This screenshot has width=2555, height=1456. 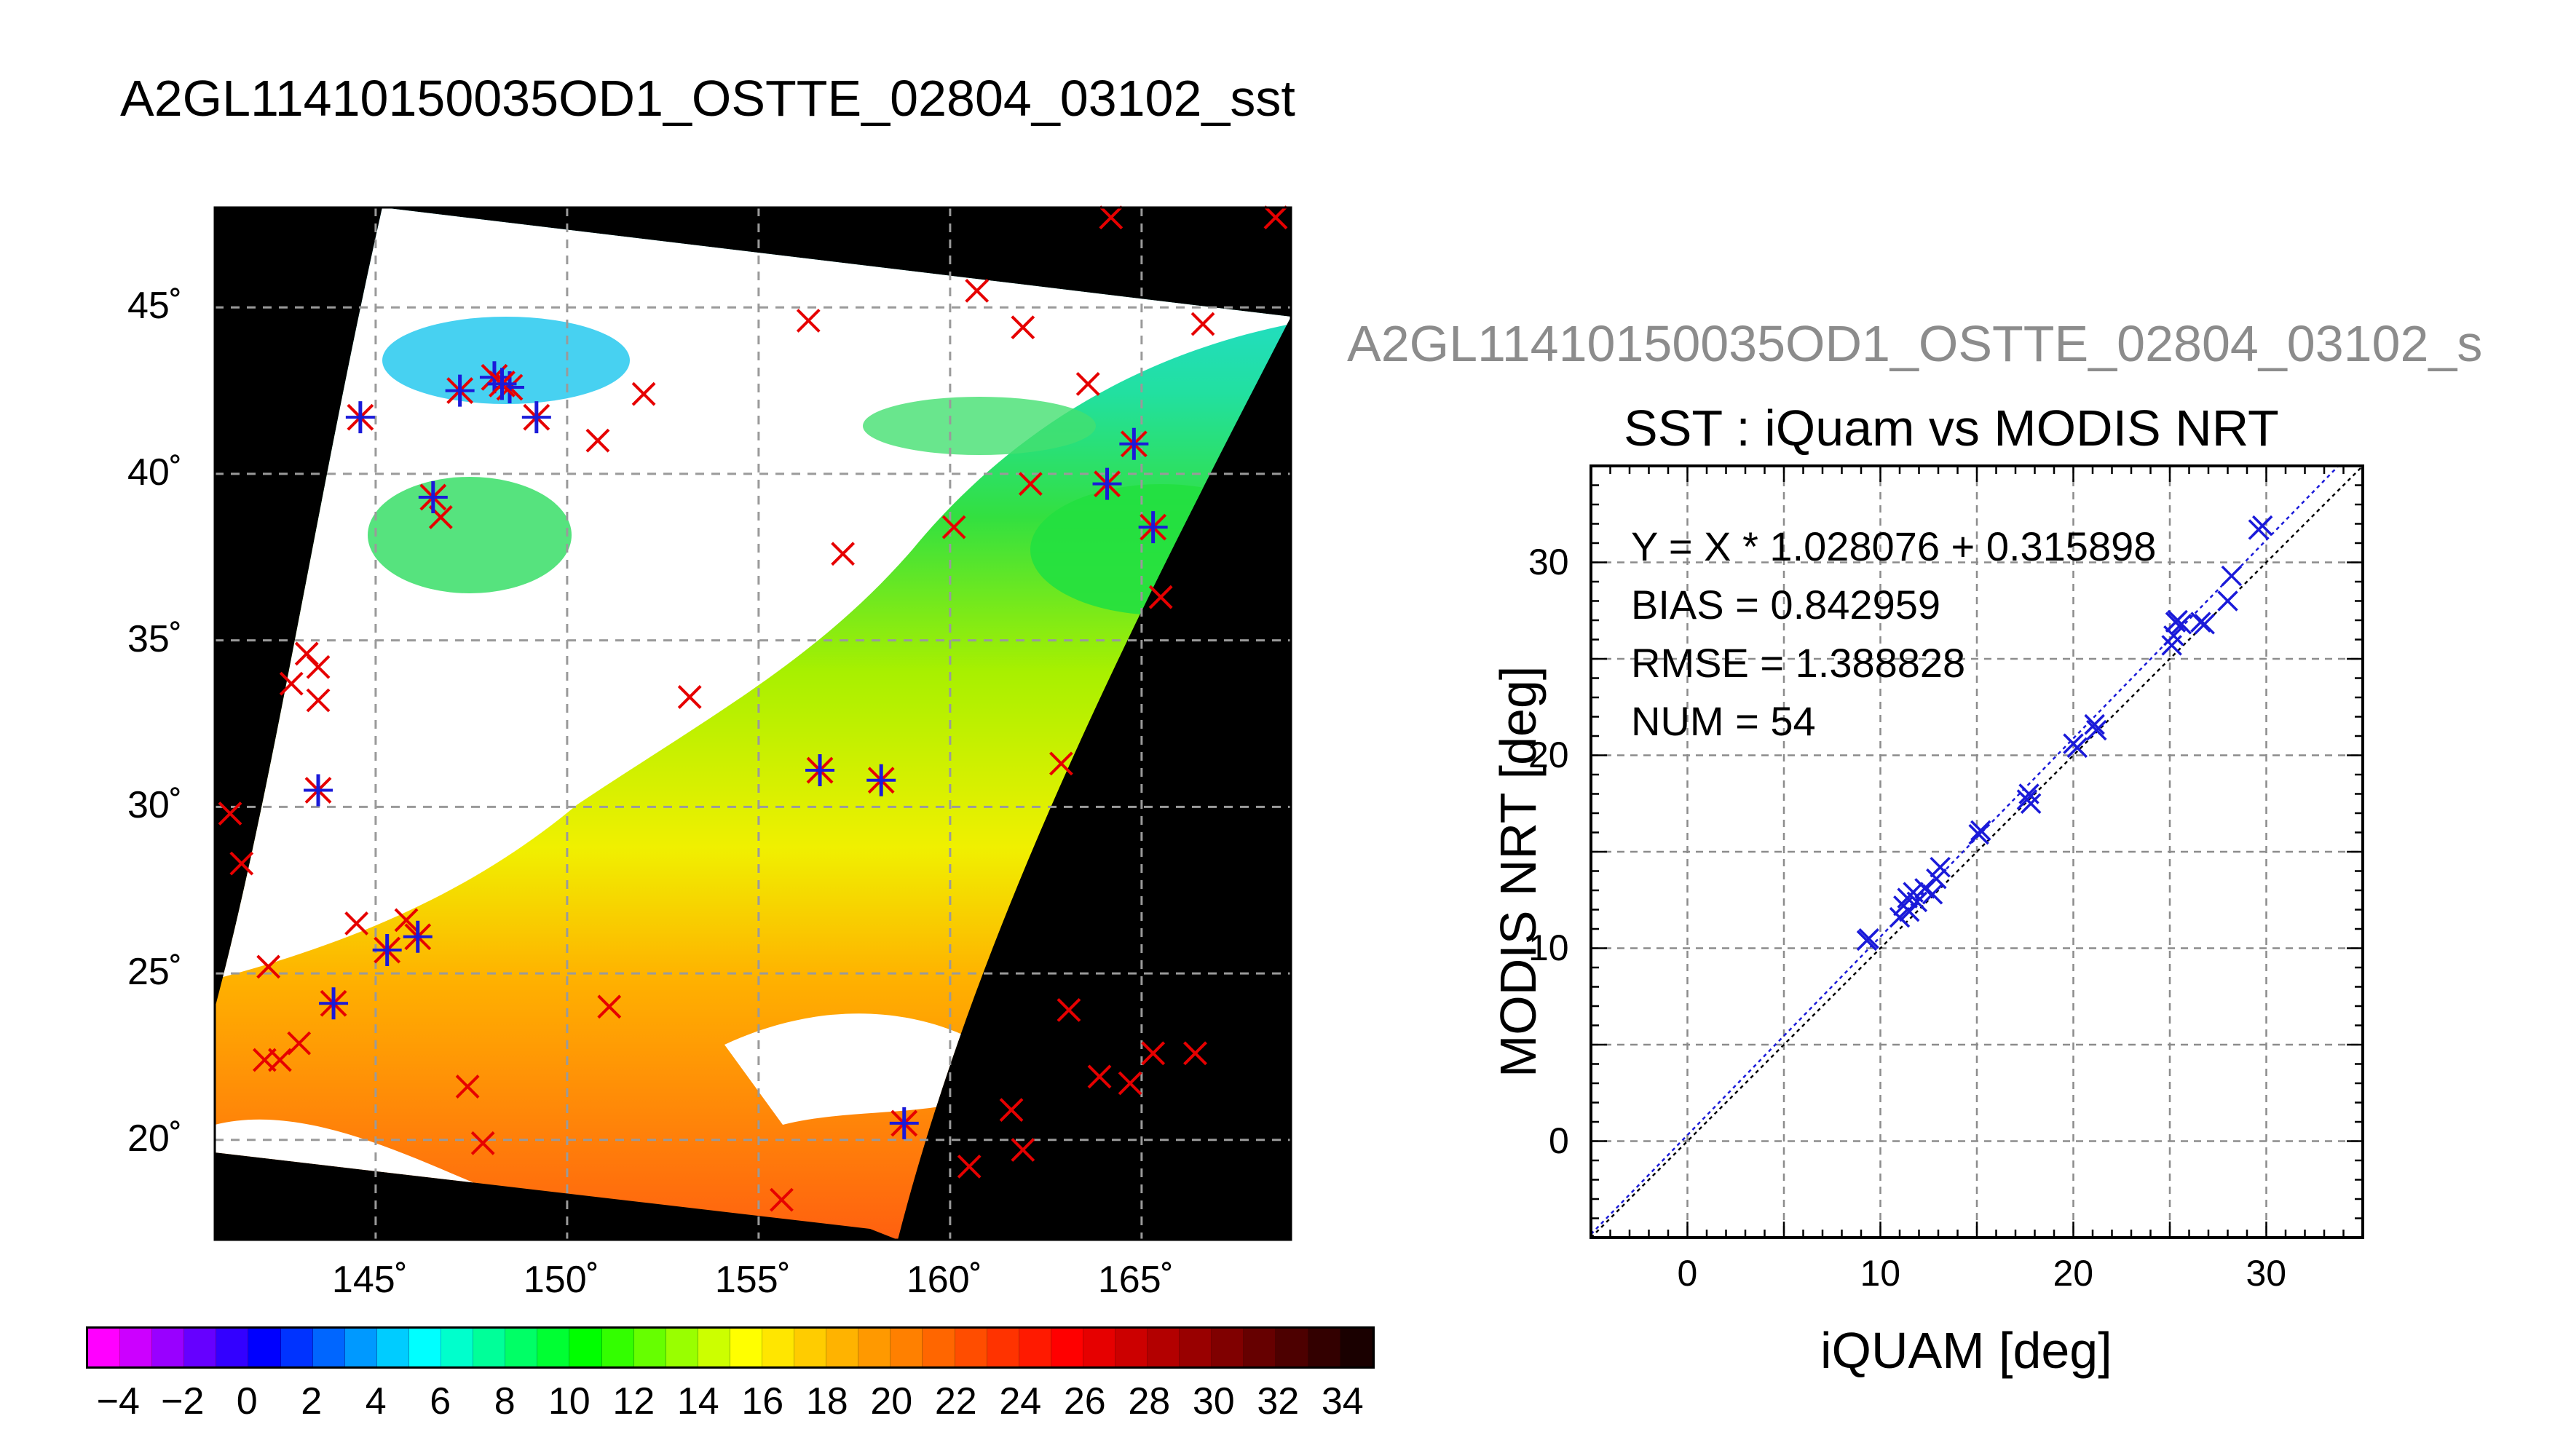 I want to click on y-tick-label: 30, so click(x=1548, y=561).